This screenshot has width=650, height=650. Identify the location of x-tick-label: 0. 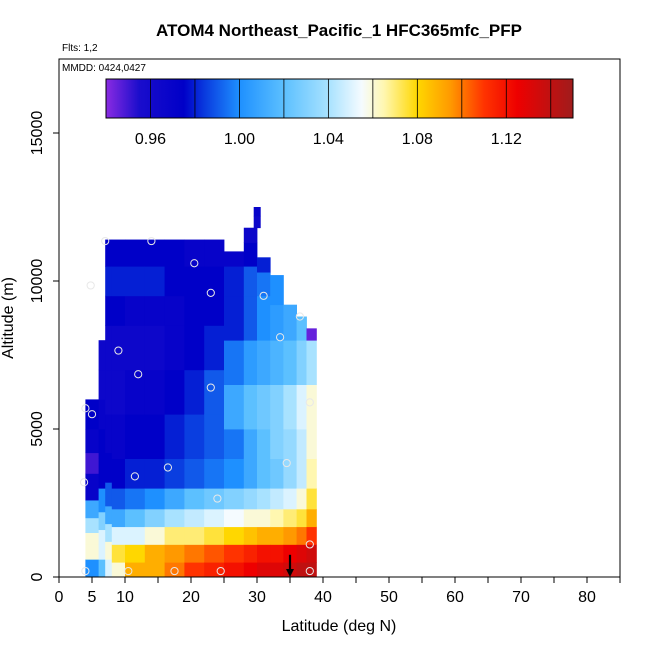
(59, 597).